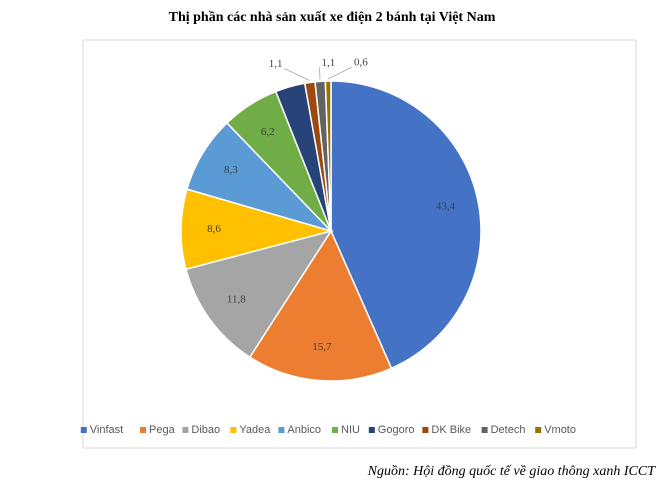 The image size is (665, 496). Describe the element at coordinates (396, 430) in the screenshot. I see `legend-label: Gogoro` at that location.